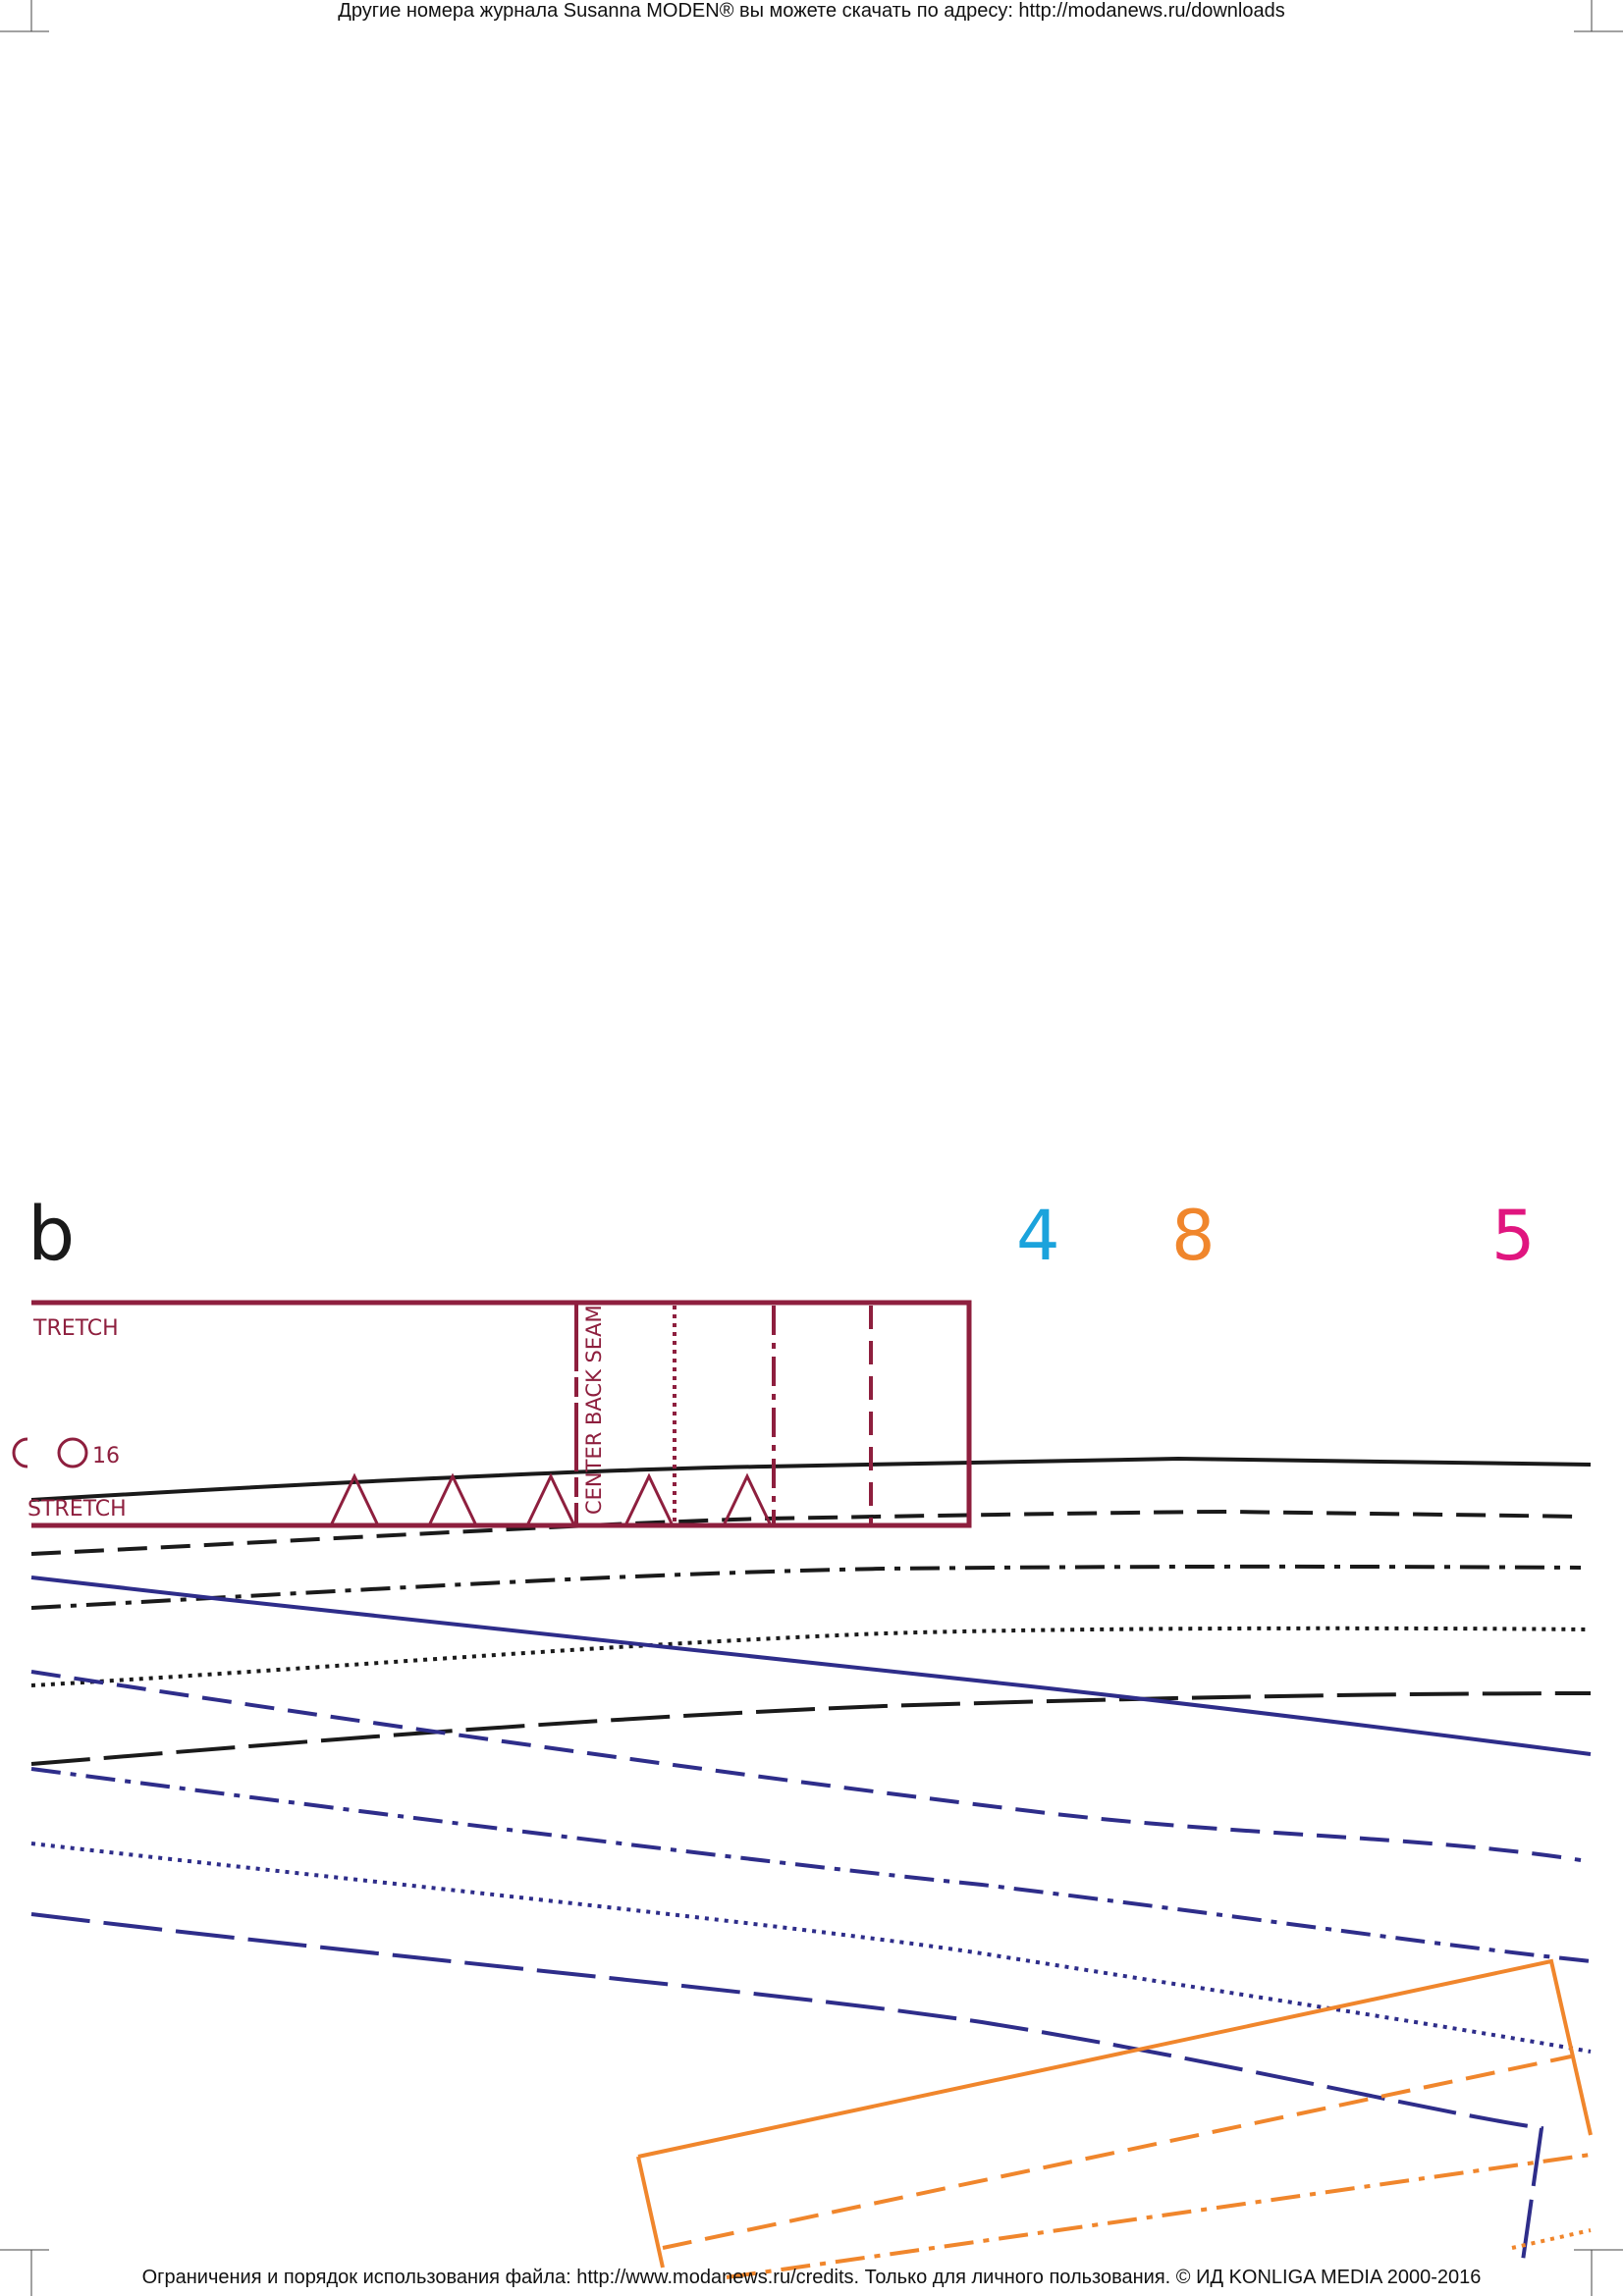 The image size is (1623, 2296). What do you see at coordinates (1193, 1236) in the screenshot?
I see `size-marker-8: 8` at bounding box center [1193, 1236].